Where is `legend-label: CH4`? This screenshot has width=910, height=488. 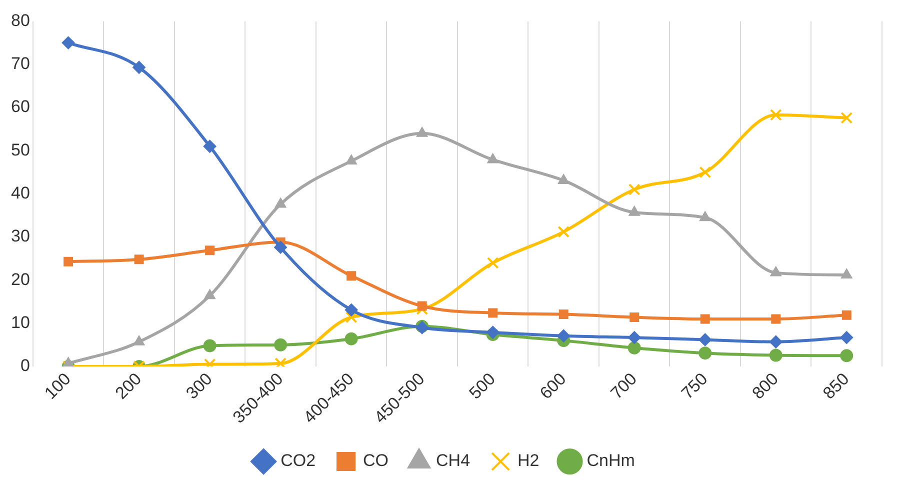 legend-label: CH4 is located at coordinates (453, 460).